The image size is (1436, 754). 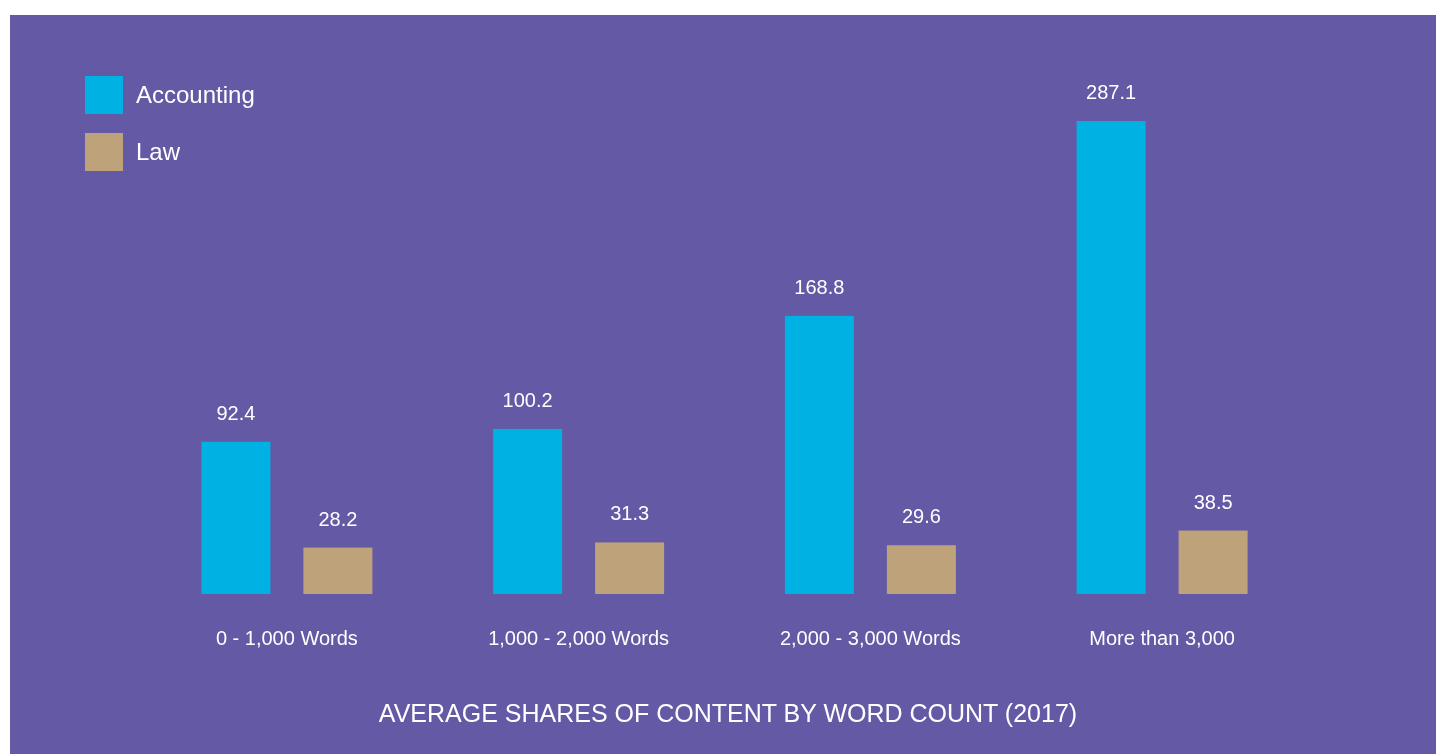 I want to click on data-label: 92.4, so click(x=236, y=412).